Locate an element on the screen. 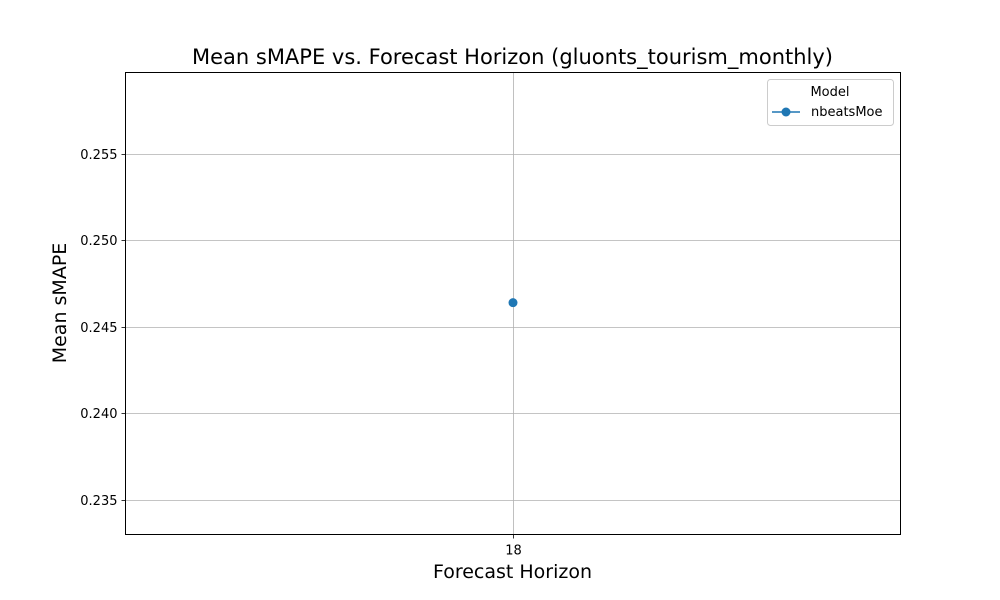  x-tick-label: 18 is located at coordinates (513, 551).